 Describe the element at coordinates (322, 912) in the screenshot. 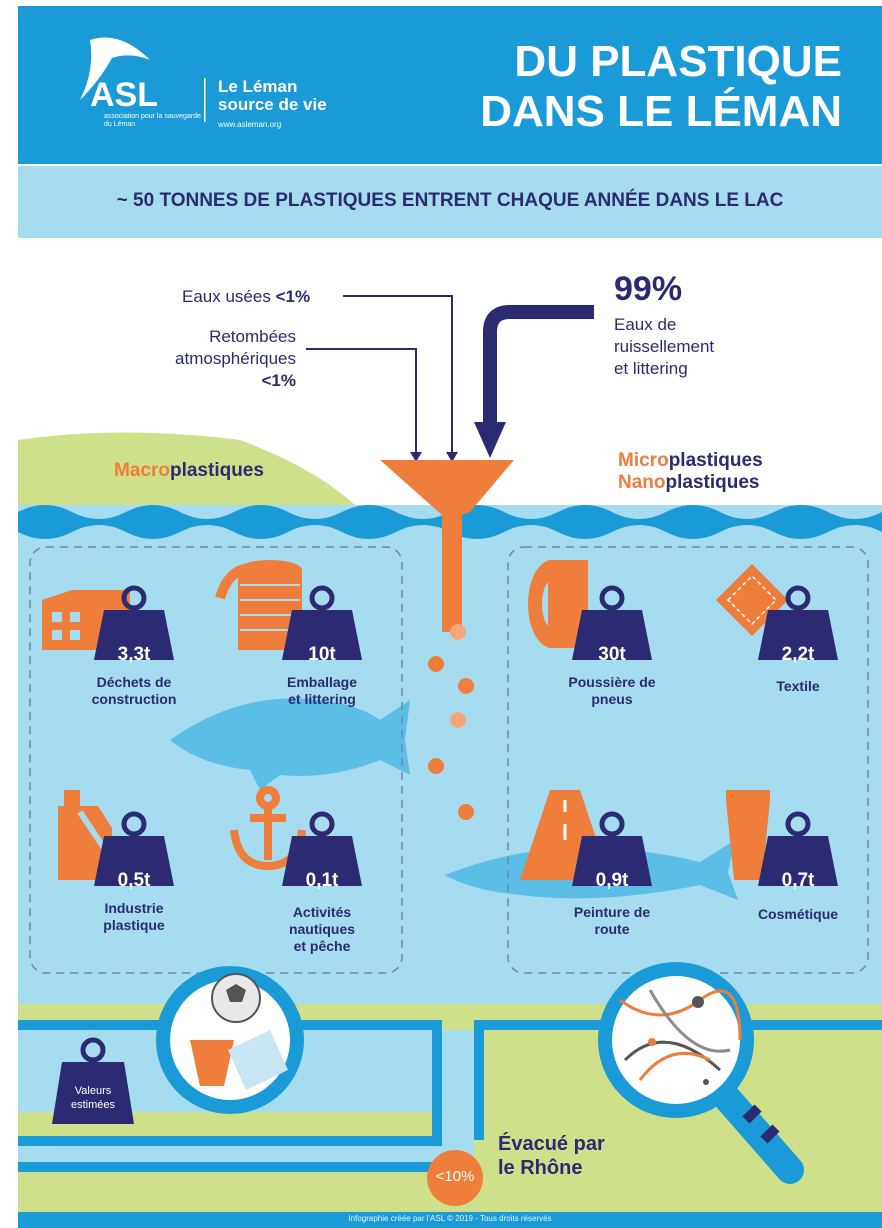

I see `caption-line: Activités` at that location.